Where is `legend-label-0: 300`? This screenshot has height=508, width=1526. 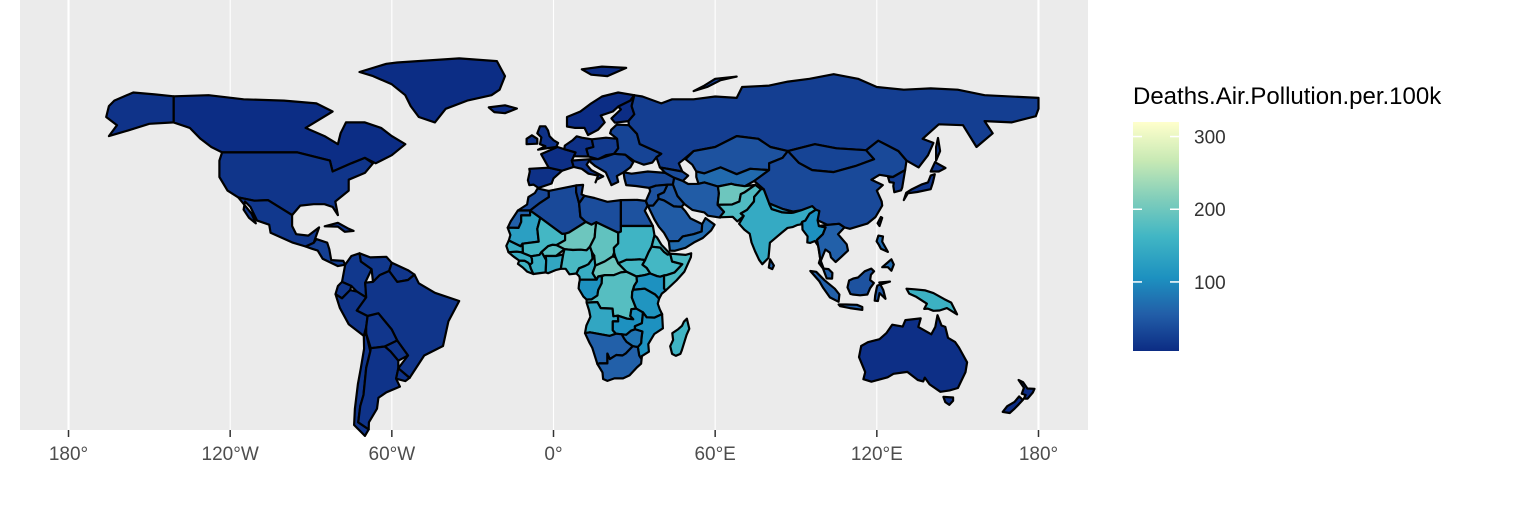
legend-label-0: 300 is located at coordinates (1210, 138).